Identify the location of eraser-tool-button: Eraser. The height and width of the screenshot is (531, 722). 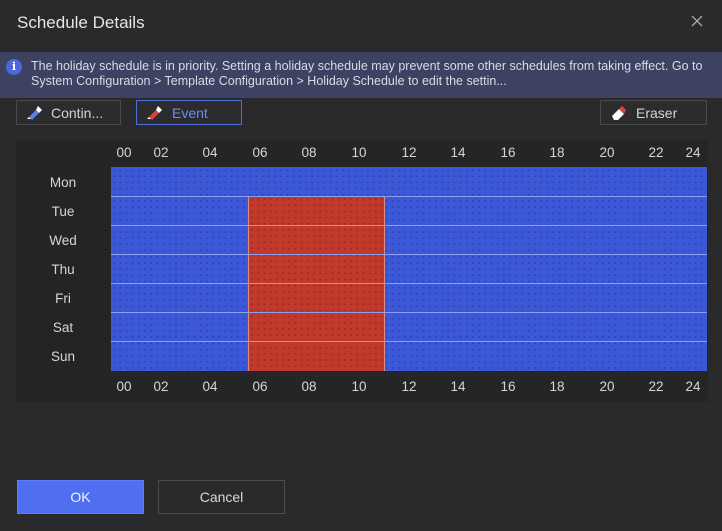
(653, 112).